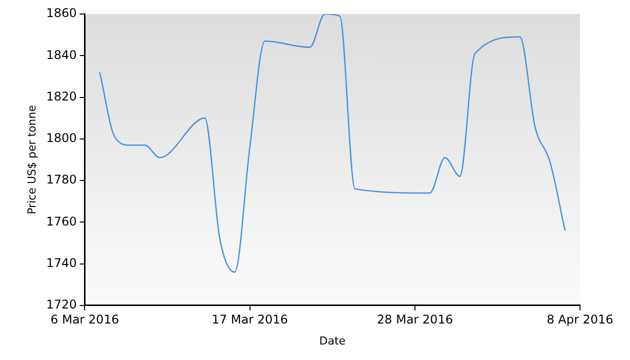  What do you see at coordinates (61, 96) in the screenshot?
I see `y-tick-label: 1820` at bounding box center [61, 96].